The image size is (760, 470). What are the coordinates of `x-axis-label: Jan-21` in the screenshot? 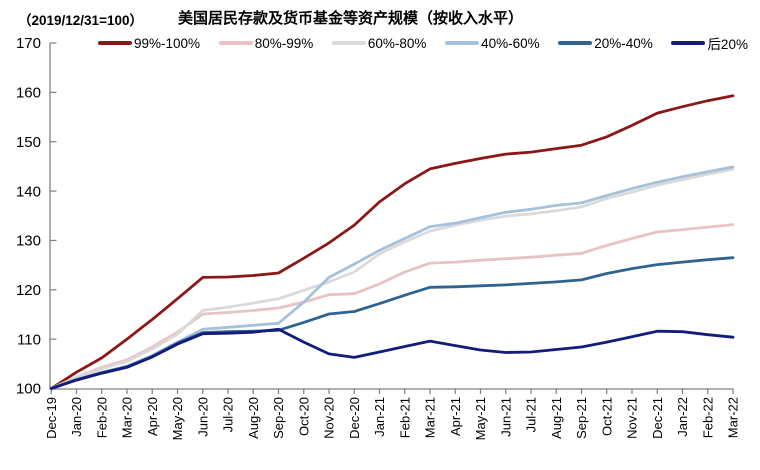 It's located at (379, 417).